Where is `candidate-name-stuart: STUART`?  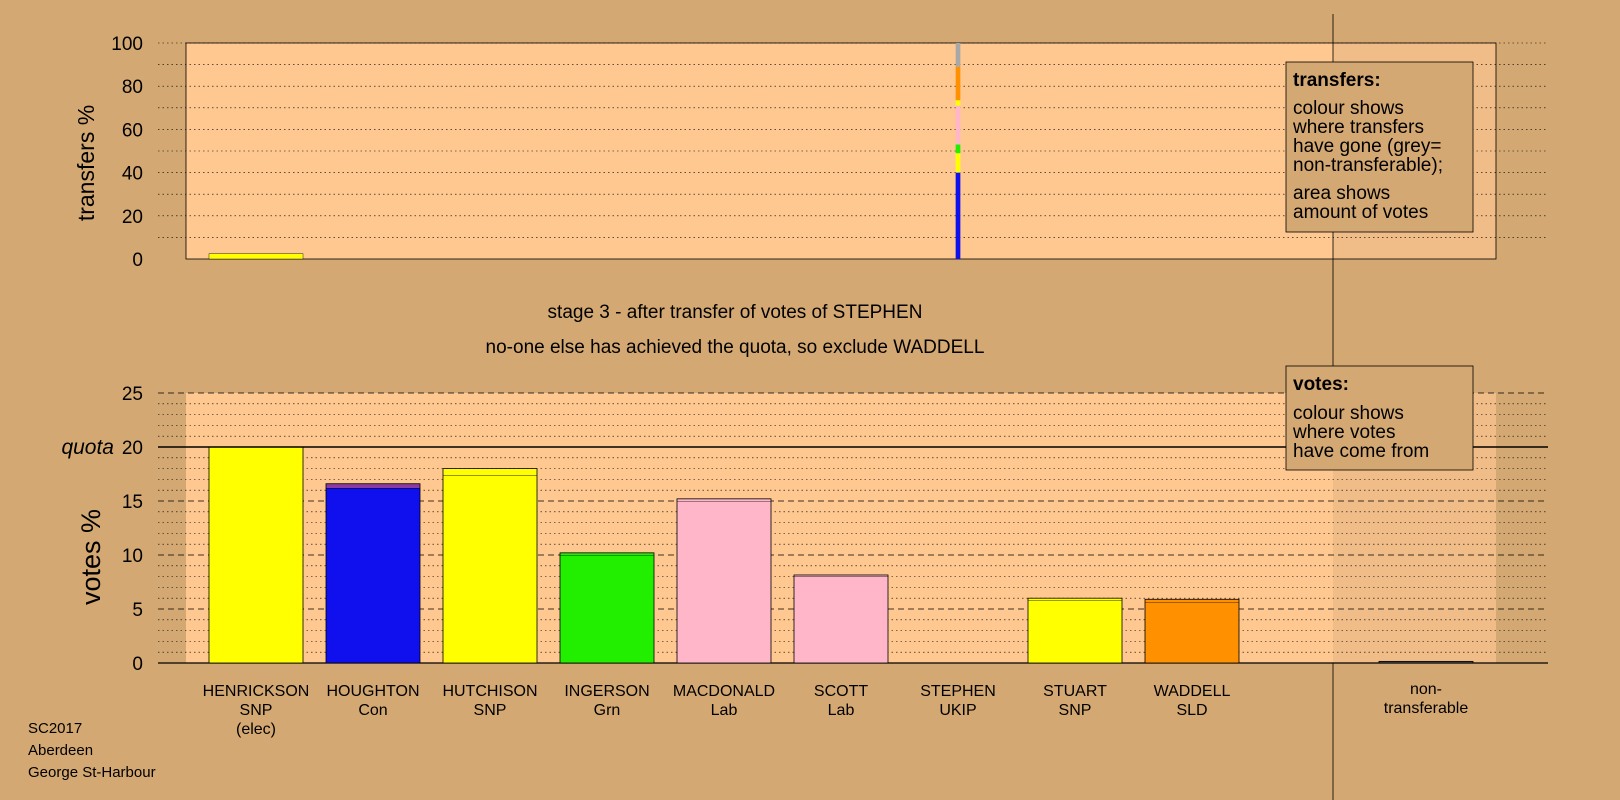
candidate-name-stuart: STUART is located at coordinates (1075, 691).